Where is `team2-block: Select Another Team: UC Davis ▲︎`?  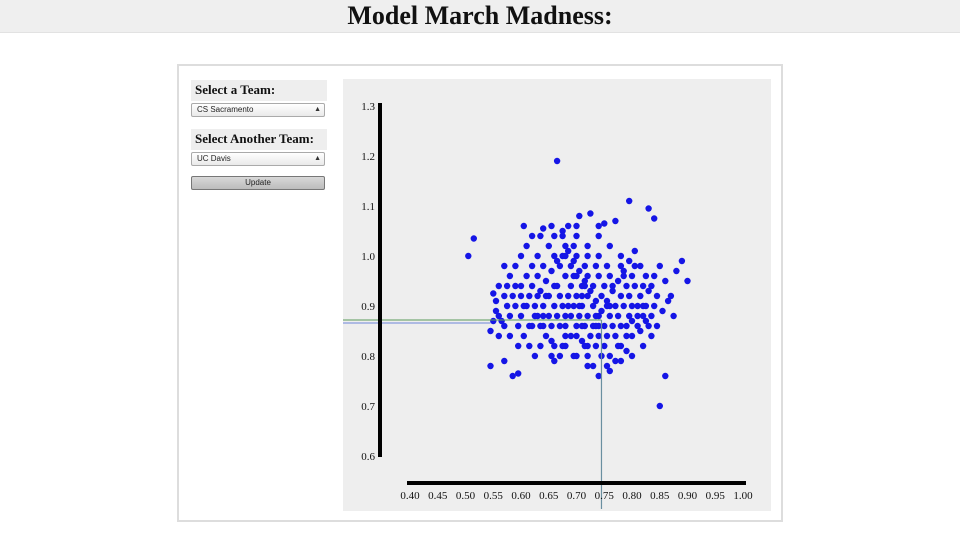
team2-block: Select Another Team: UC Davis ▲︎ is located at coordinates (259, 147).